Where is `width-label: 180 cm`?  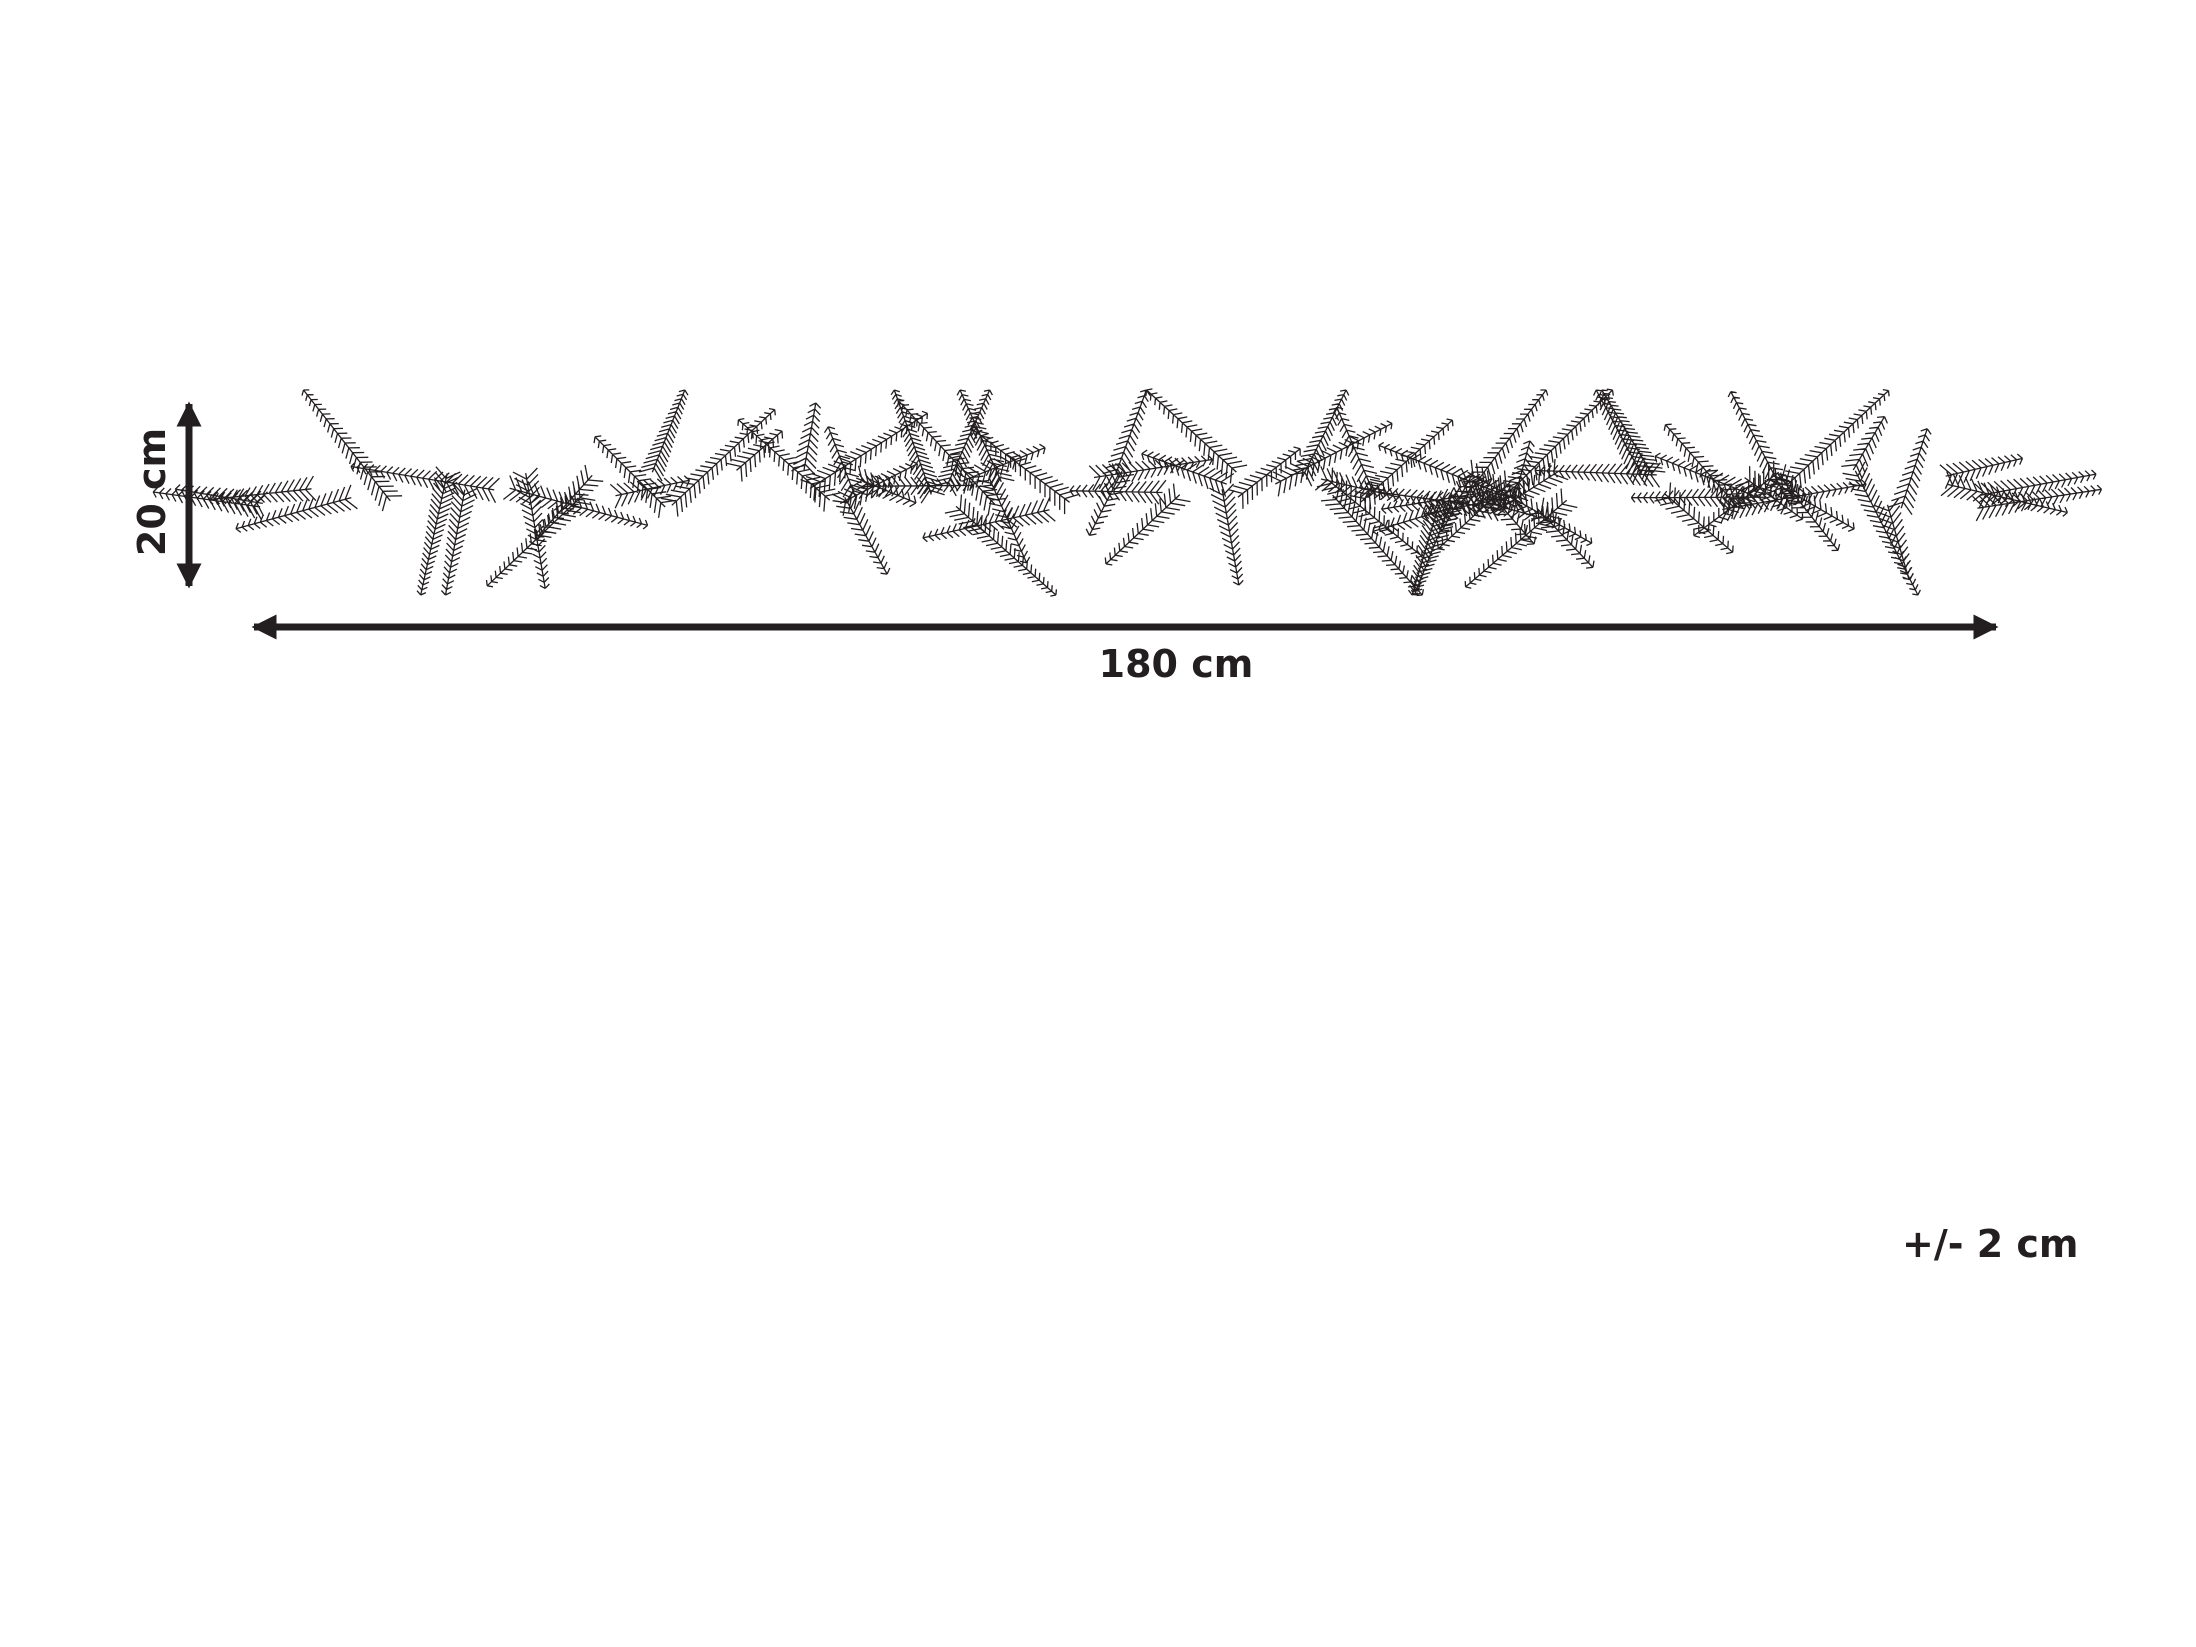 width-label: 180 cm is located at coordinates (1176, 664).